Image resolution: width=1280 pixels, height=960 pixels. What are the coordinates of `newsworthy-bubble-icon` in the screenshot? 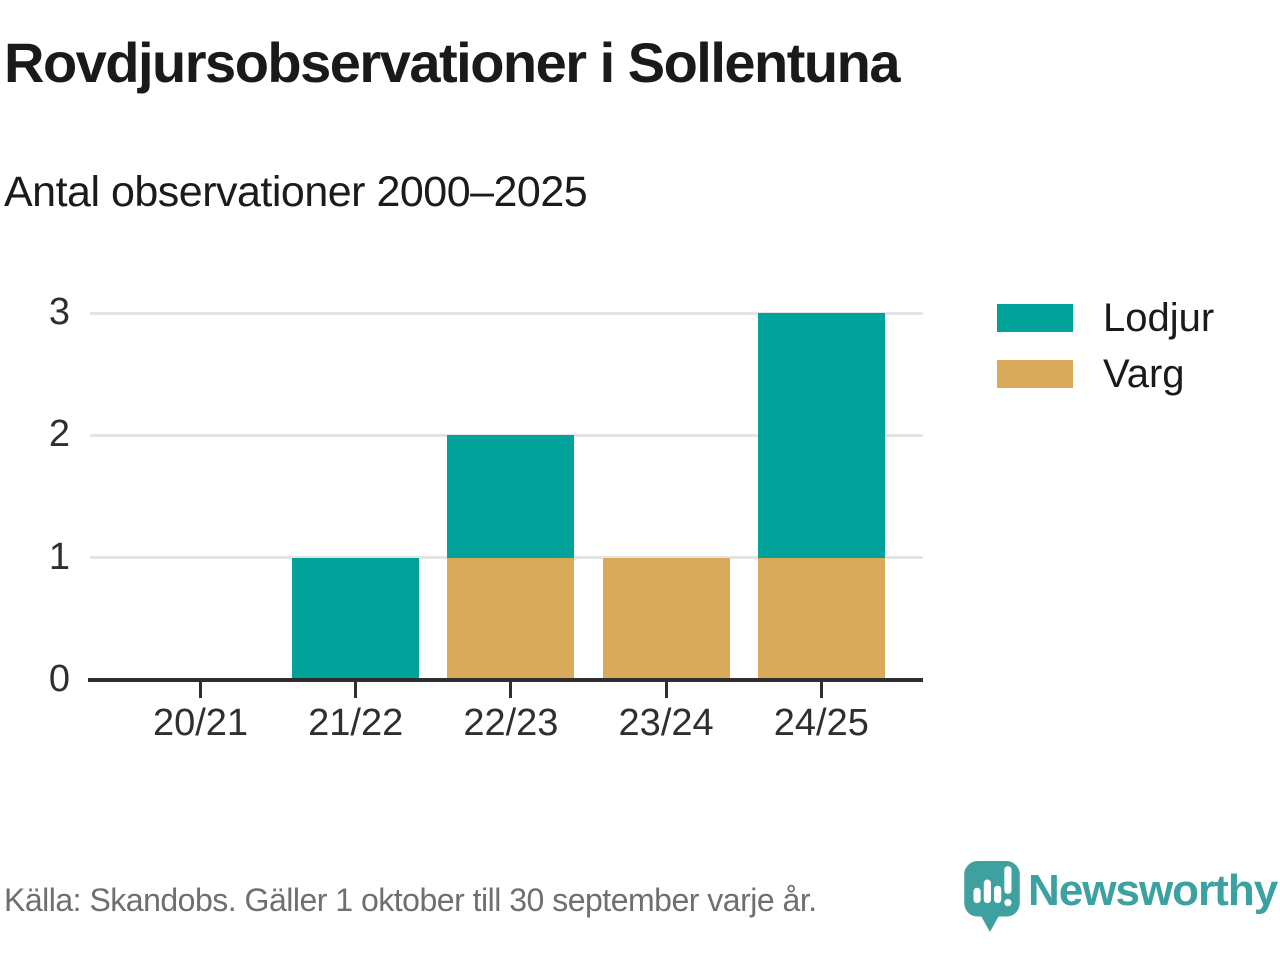 It's located at (992, 896).